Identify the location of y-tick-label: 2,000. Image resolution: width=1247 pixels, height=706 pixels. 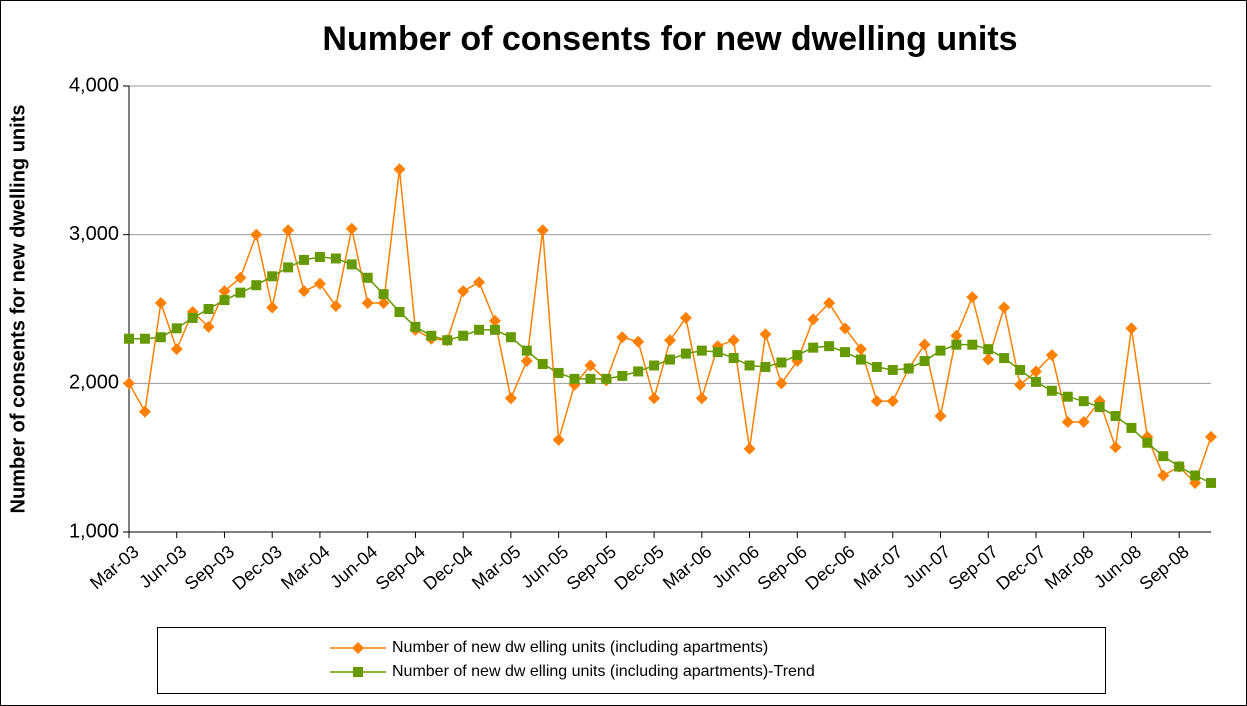
(94, 383).